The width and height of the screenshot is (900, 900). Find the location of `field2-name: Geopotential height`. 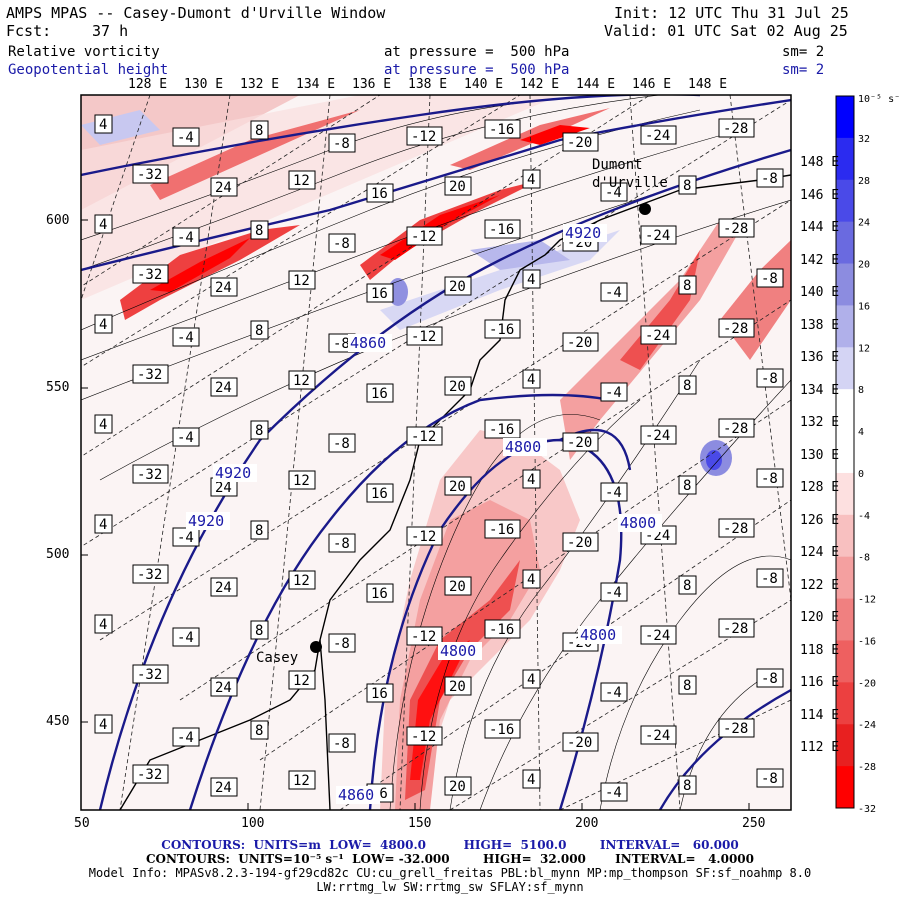

field2-name: Geopotential height is located at coordinates (88, 70).